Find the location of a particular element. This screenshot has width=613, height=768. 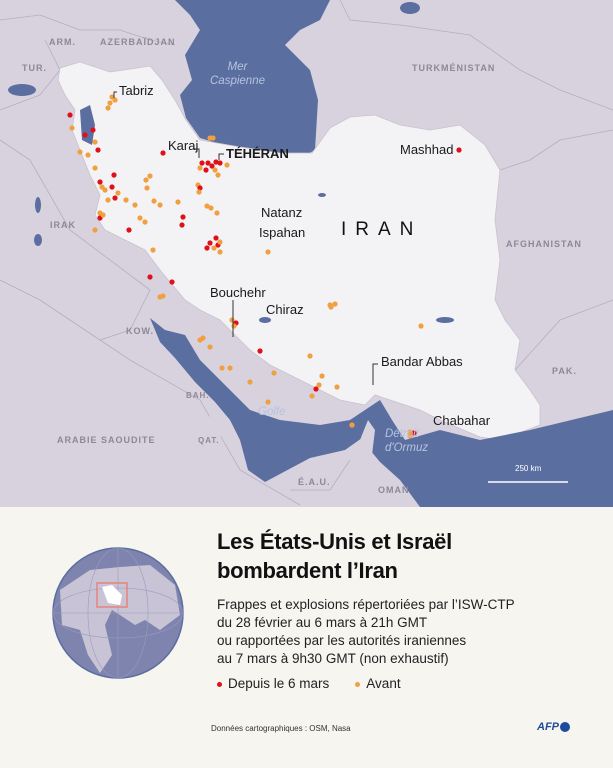

subtitle-line: du 28 février au 6 mars à 21h GMT is located at coordinates (322, 622).